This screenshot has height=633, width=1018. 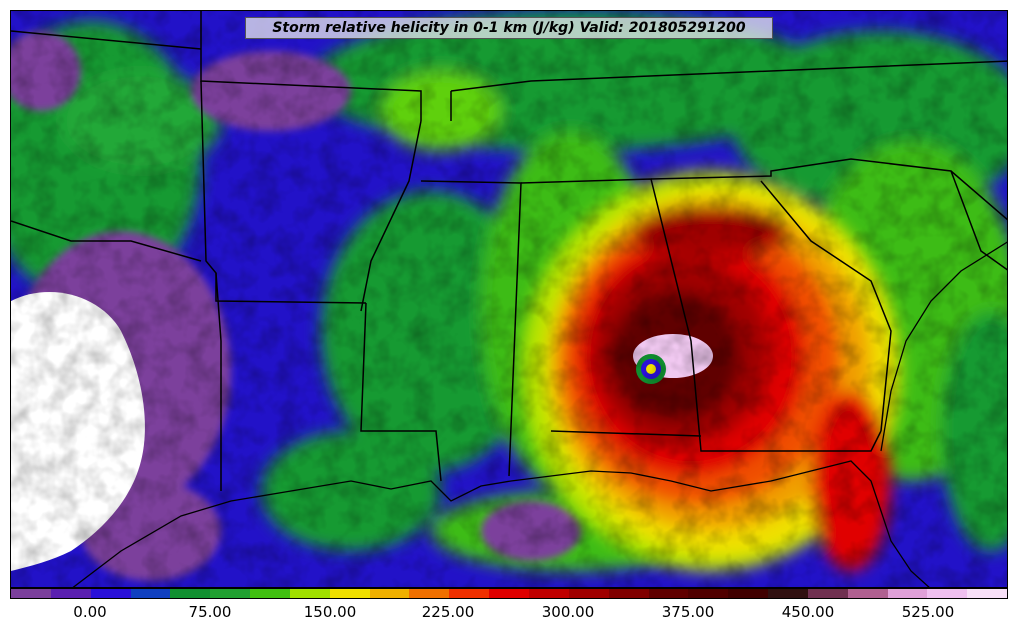 I want to click on colorbar-tick-label: 75.00, so click(x=210, y=612).